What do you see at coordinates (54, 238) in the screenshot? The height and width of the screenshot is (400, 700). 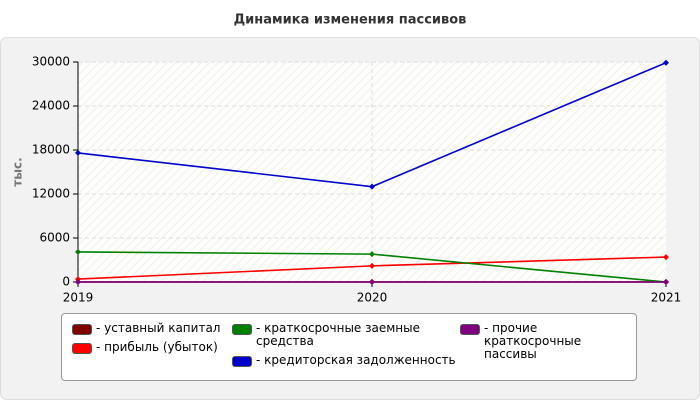 I see `y-tick-label: 6000` at bounding box center [54, 238].